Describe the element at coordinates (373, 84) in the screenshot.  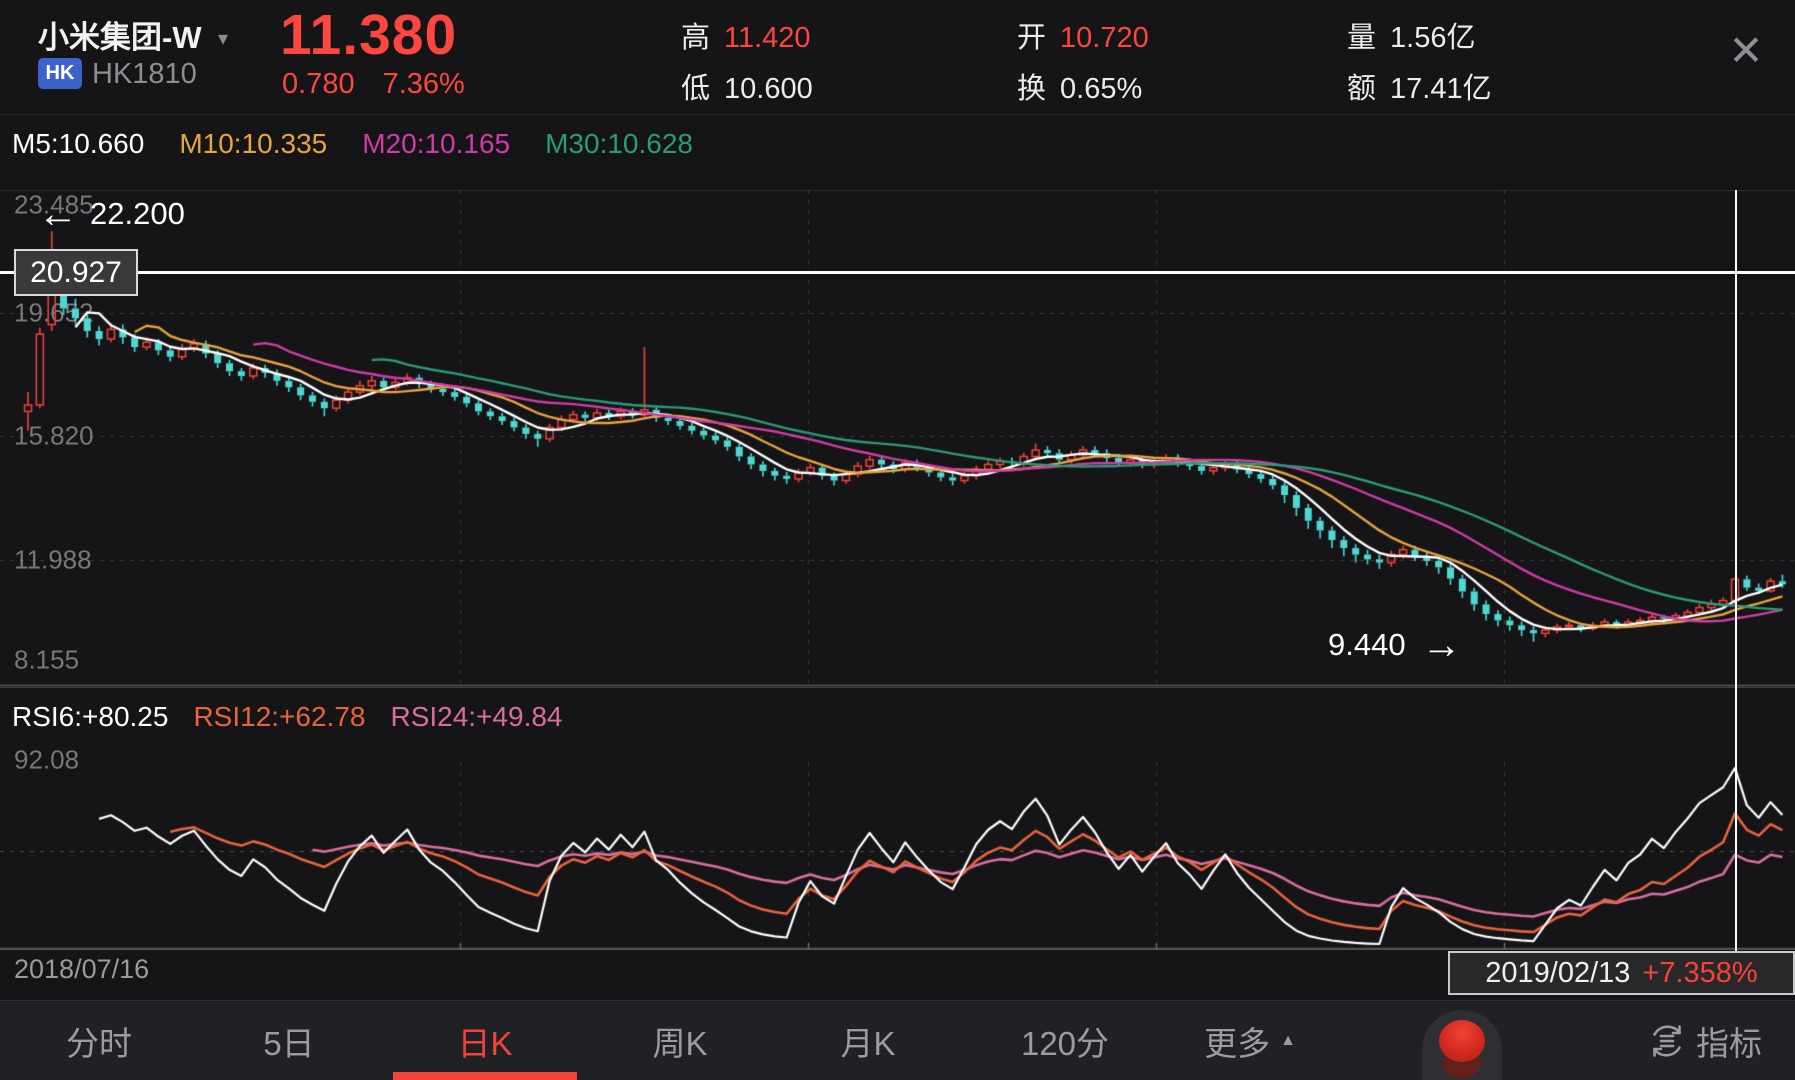
I see `price-change-row: 0.780 7.36%` at that location.